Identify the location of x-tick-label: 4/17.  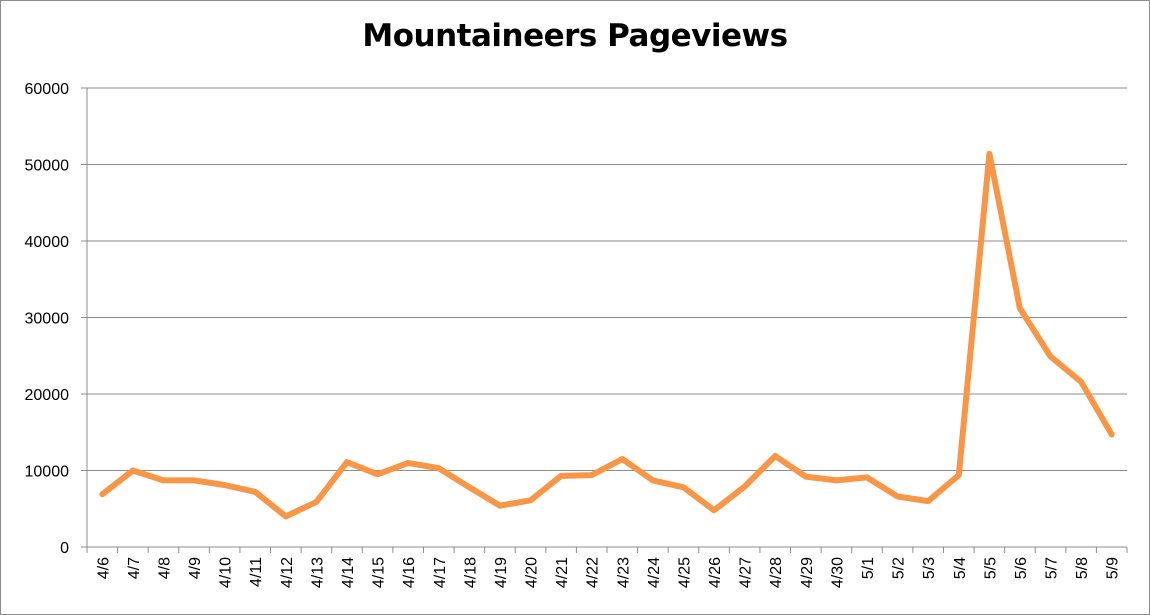
(440, 572).